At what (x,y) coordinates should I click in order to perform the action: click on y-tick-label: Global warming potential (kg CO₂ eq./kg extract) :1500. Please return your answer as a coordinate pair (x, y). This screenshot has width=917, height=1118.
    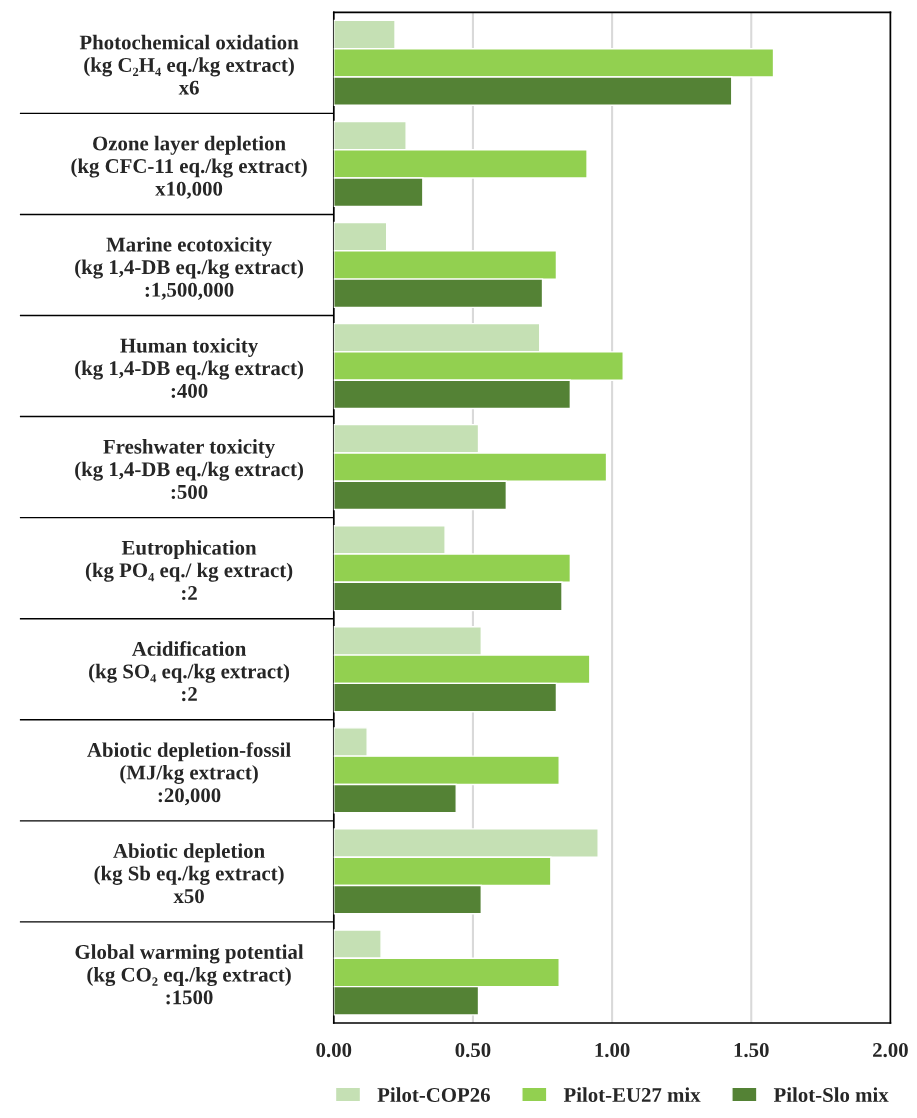
    Looking at the image, I should click on (189, 974).